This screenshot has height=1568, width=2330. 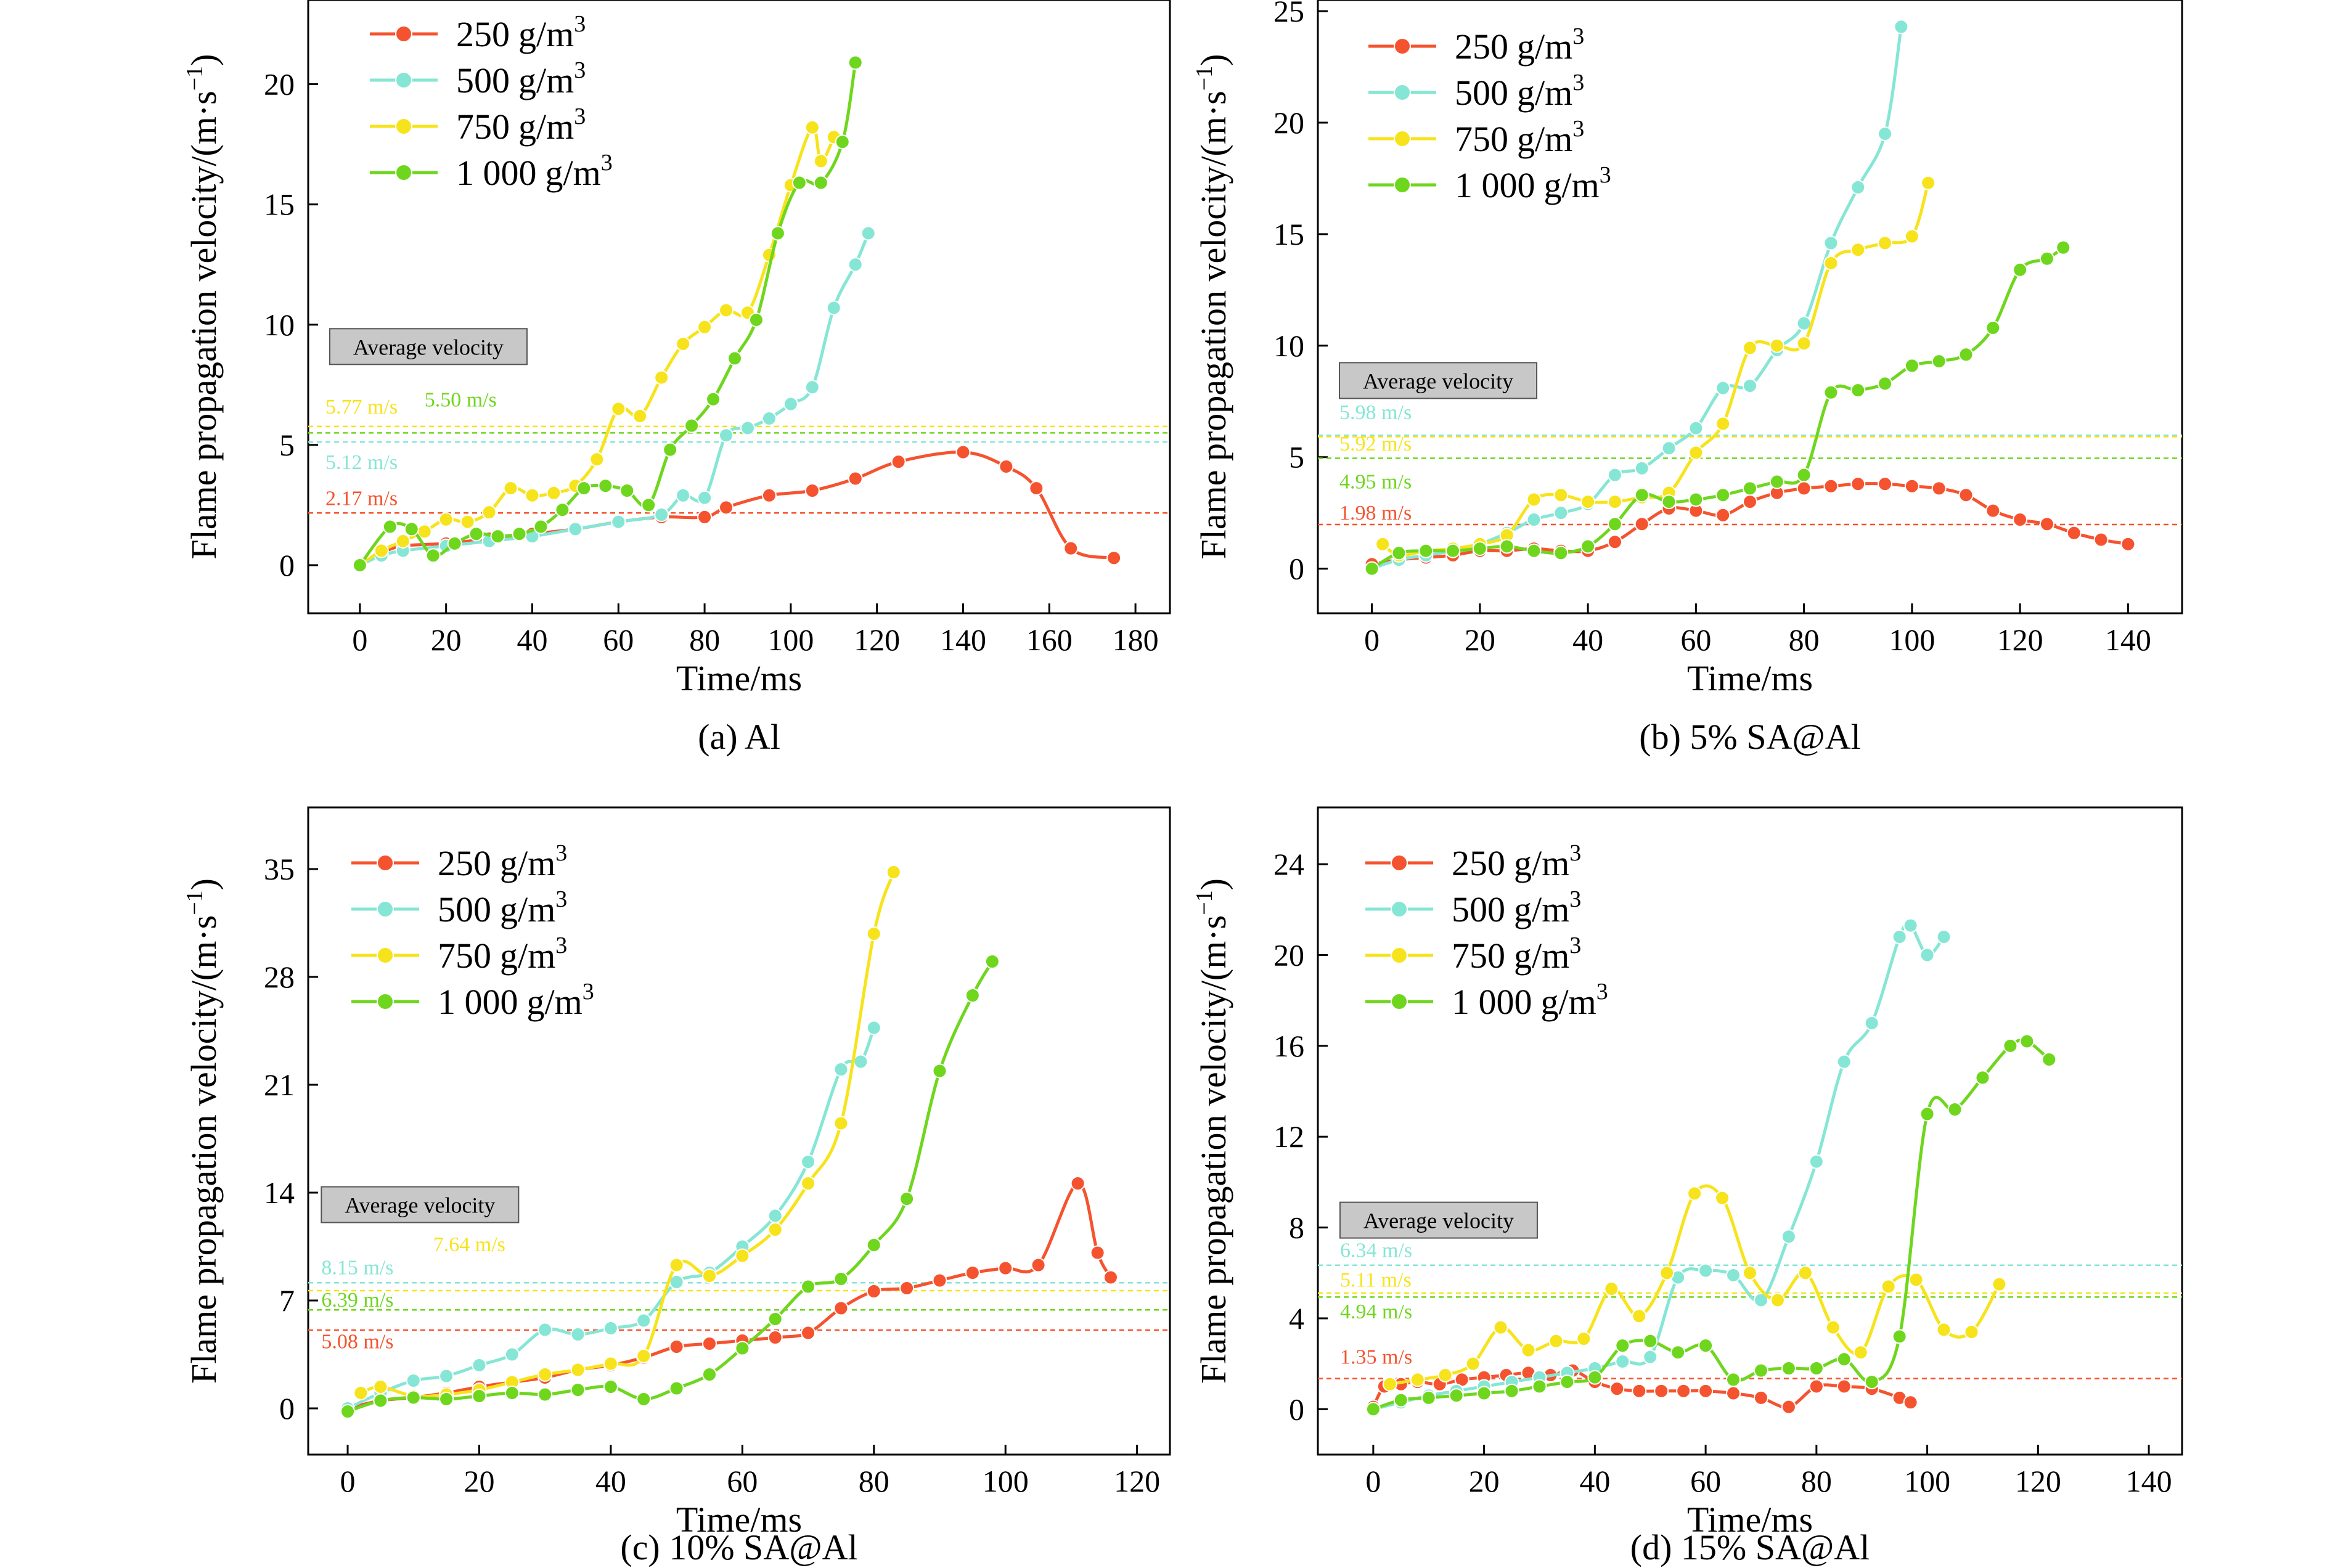 What do you see at coordinates (279, 84) in the screenshot?
I see `y-tick-label: 20` at bounding box center [279, 84].